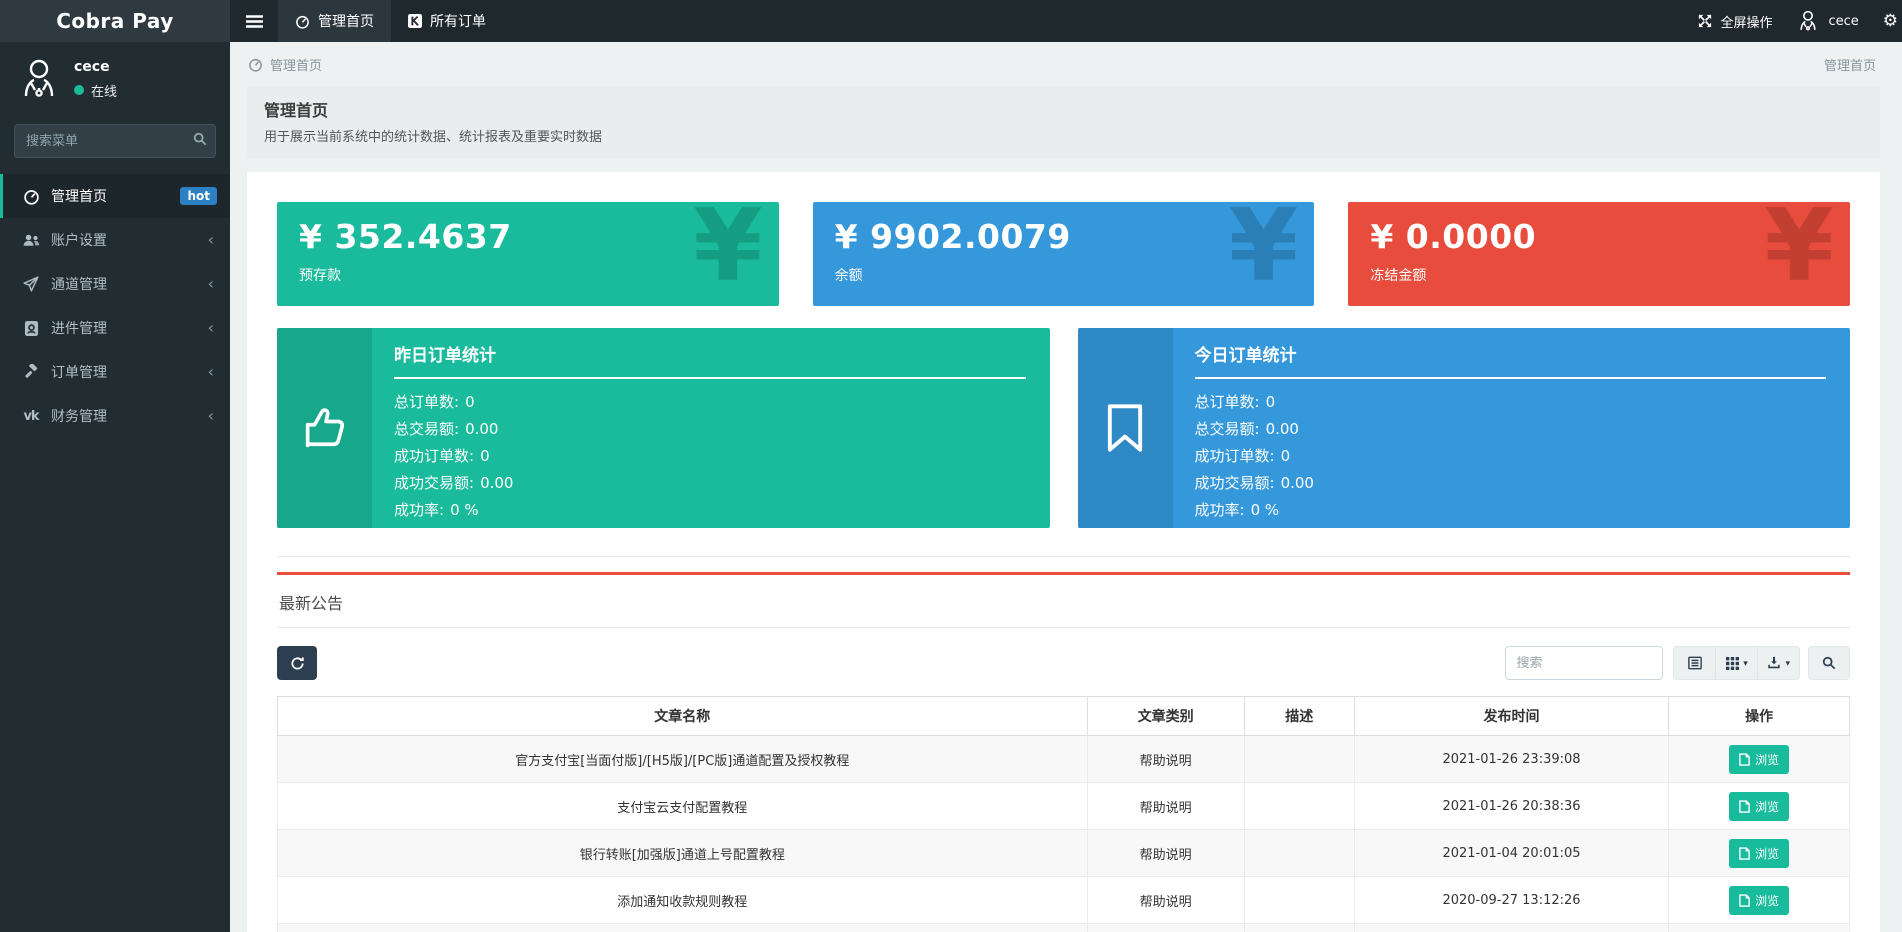 The image size is (1902, 932). Describe the element at coordinates (1511, 900) in the screenshot. I see `cell-publish-time: 2020-09-27 13:12:26` at that location.